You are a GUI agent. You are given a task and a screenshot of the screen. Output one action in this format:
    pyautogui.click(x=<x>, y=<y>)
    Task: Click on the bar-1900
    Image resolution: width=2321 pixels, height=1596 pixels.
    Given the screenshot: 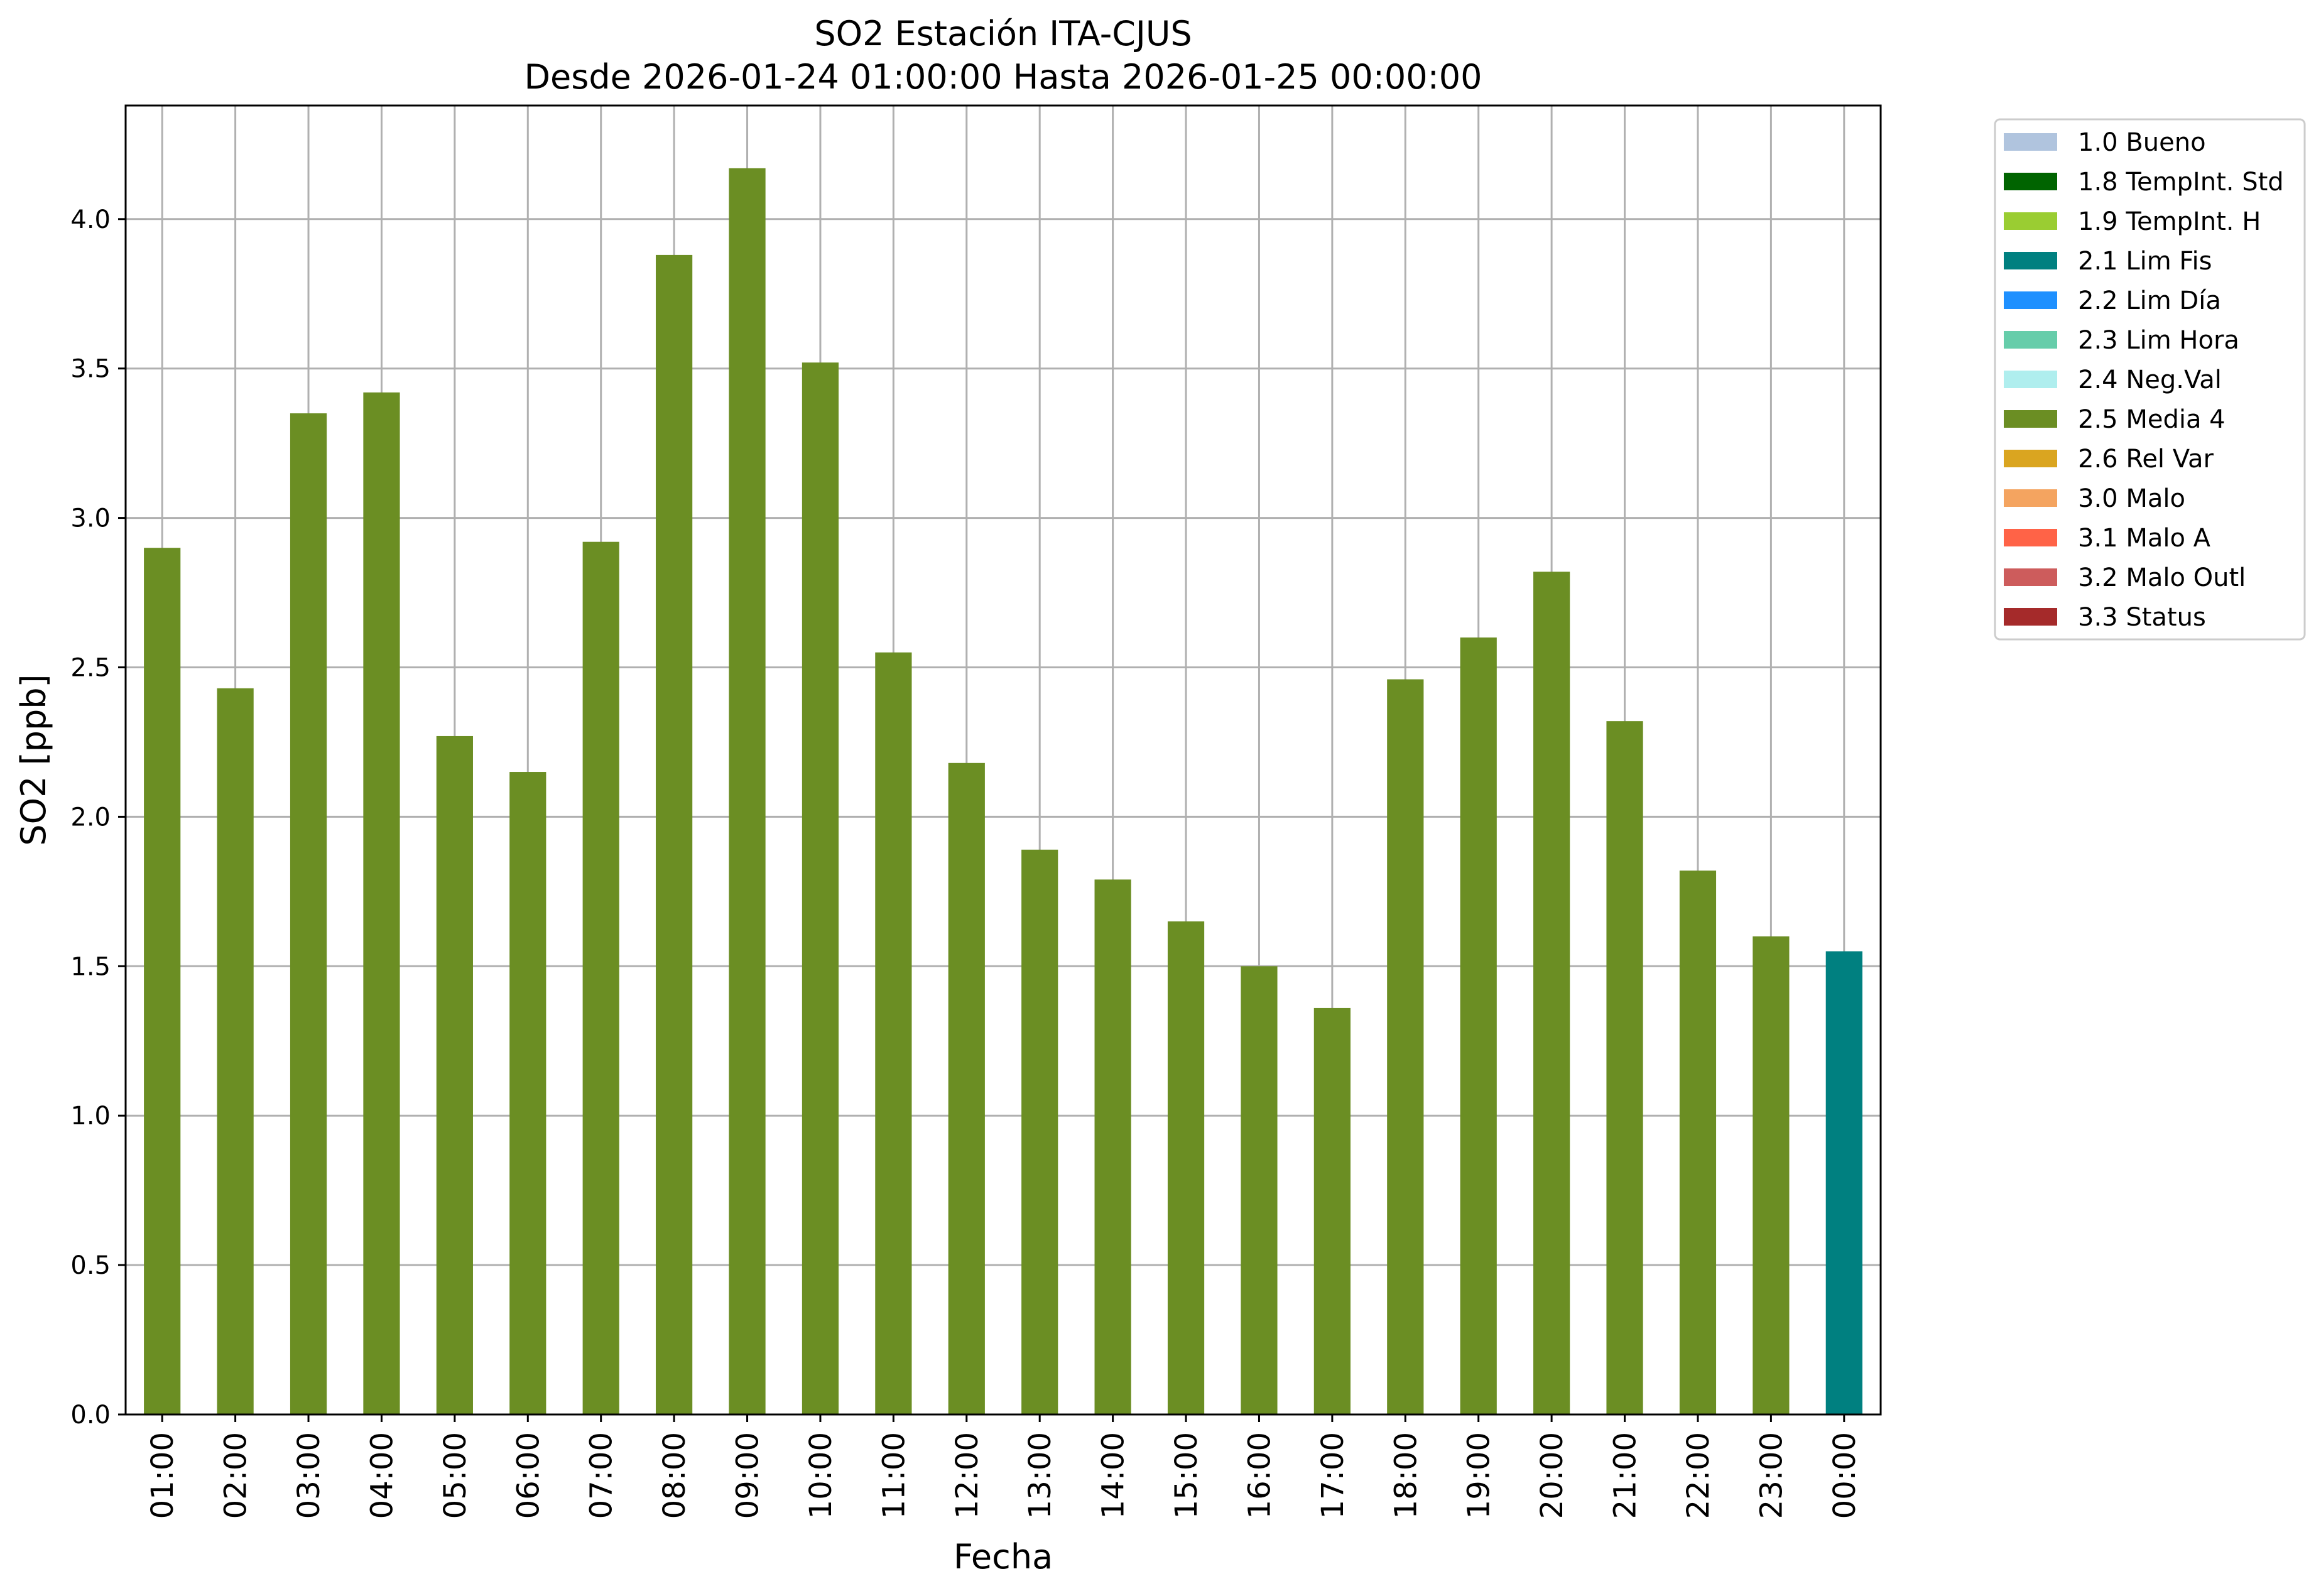 What is the action you would take?
    pyautogui.click(x=1478, y=1025)
    